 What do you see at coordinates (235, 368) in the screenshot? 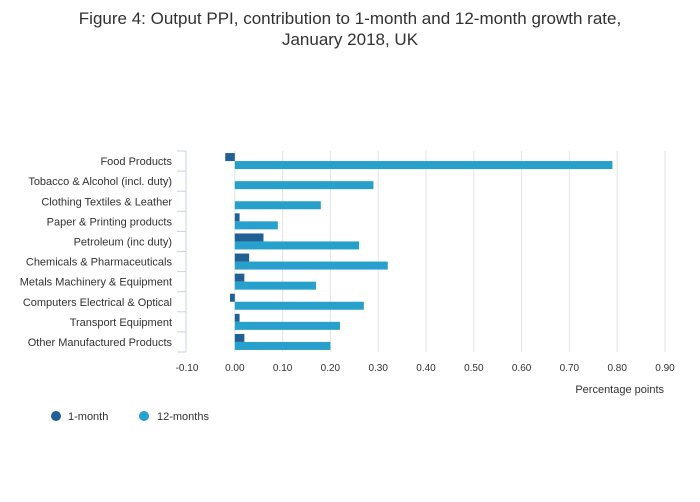
I see `x-tick-label: 0.00` at bounding box center [235, 368].